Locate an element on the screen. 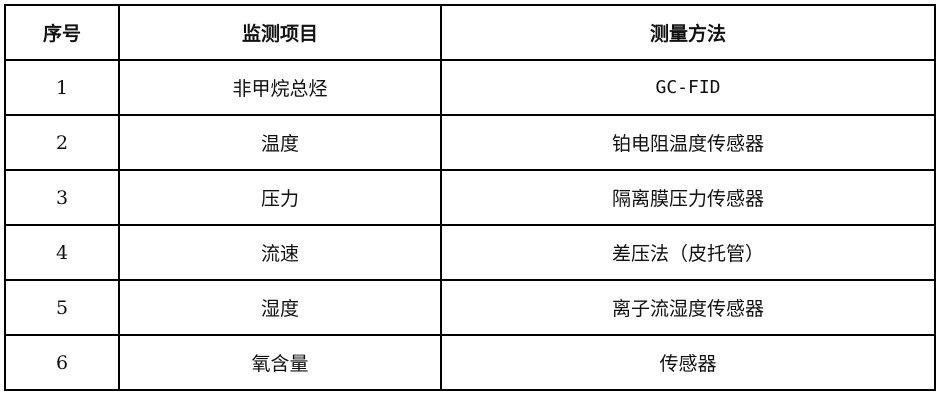 The image size is (941, 405). table-row: 2 温度 铂电阻温度传感器 is located at coordinates (470, 142).